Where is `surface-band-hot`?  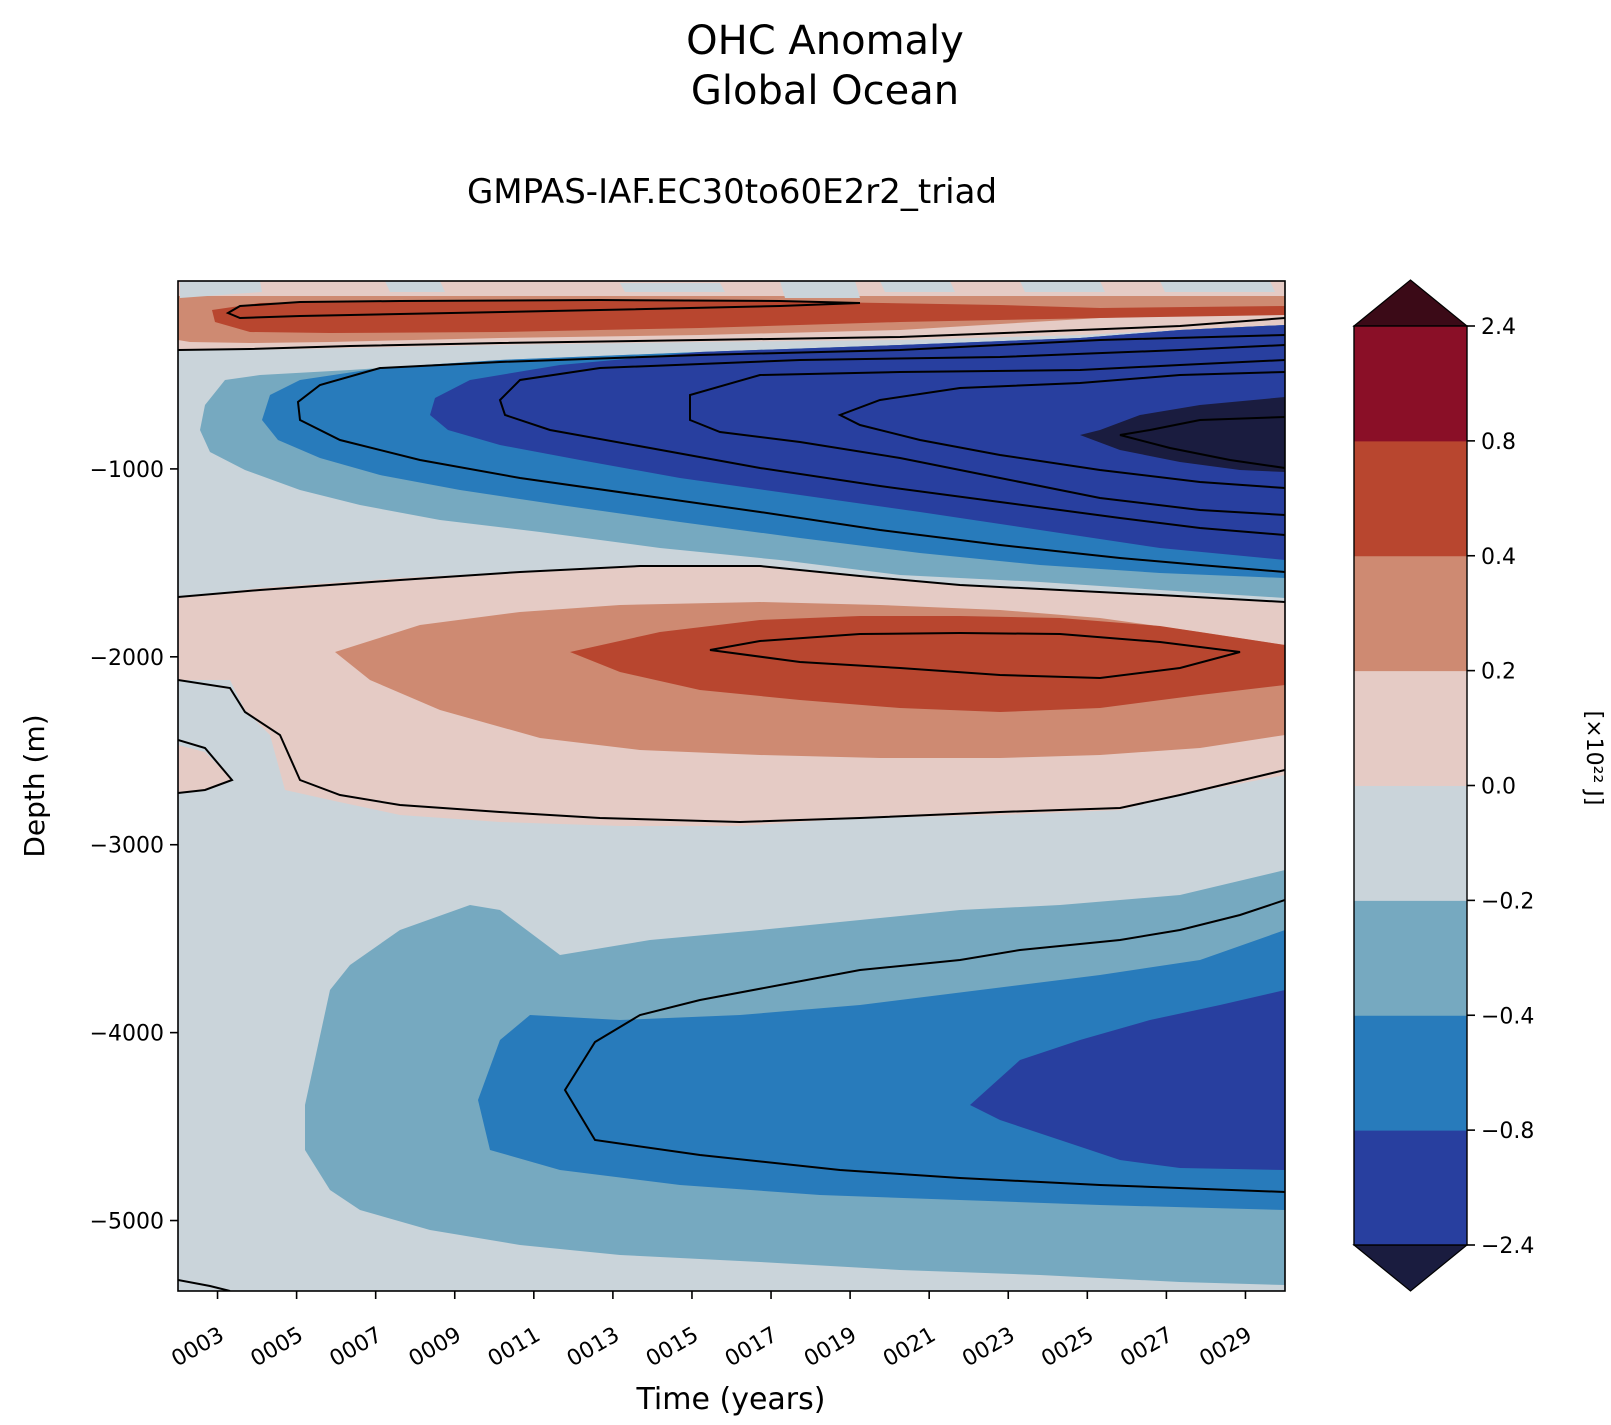
surface-band-hot is located at coordinates (748, 316).